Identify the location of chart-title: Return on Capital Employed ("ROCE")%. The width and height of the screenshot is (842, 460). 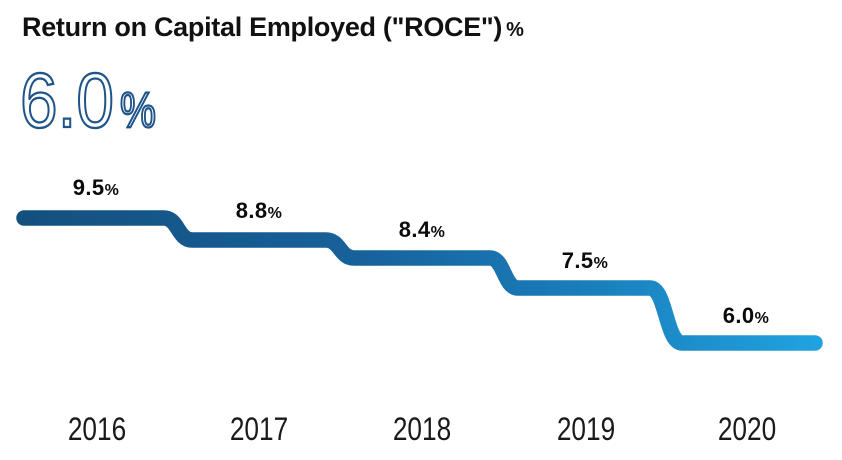
(273, 27).